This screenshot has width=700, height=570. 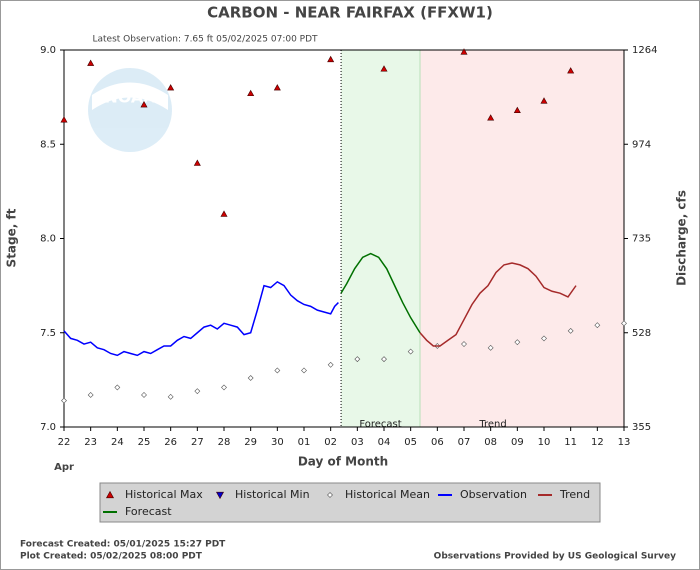 What do you see at coordinates (130, 110) in the screenshot?
I see `noaa-logo: NOAA` at bounding box center [130, 110].